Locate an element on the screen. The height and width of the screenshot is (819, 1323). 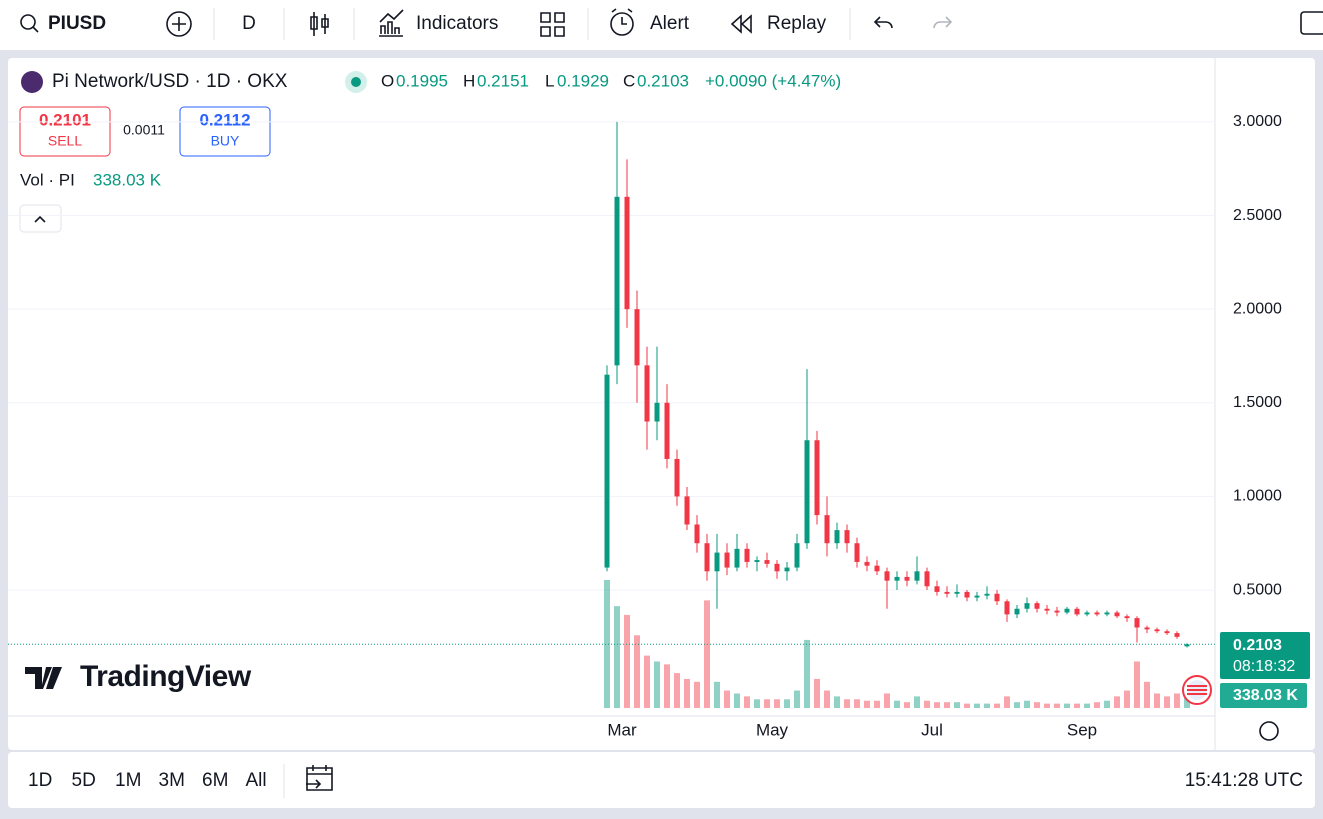
logo: TradingView is located at coordinates (166, 676).